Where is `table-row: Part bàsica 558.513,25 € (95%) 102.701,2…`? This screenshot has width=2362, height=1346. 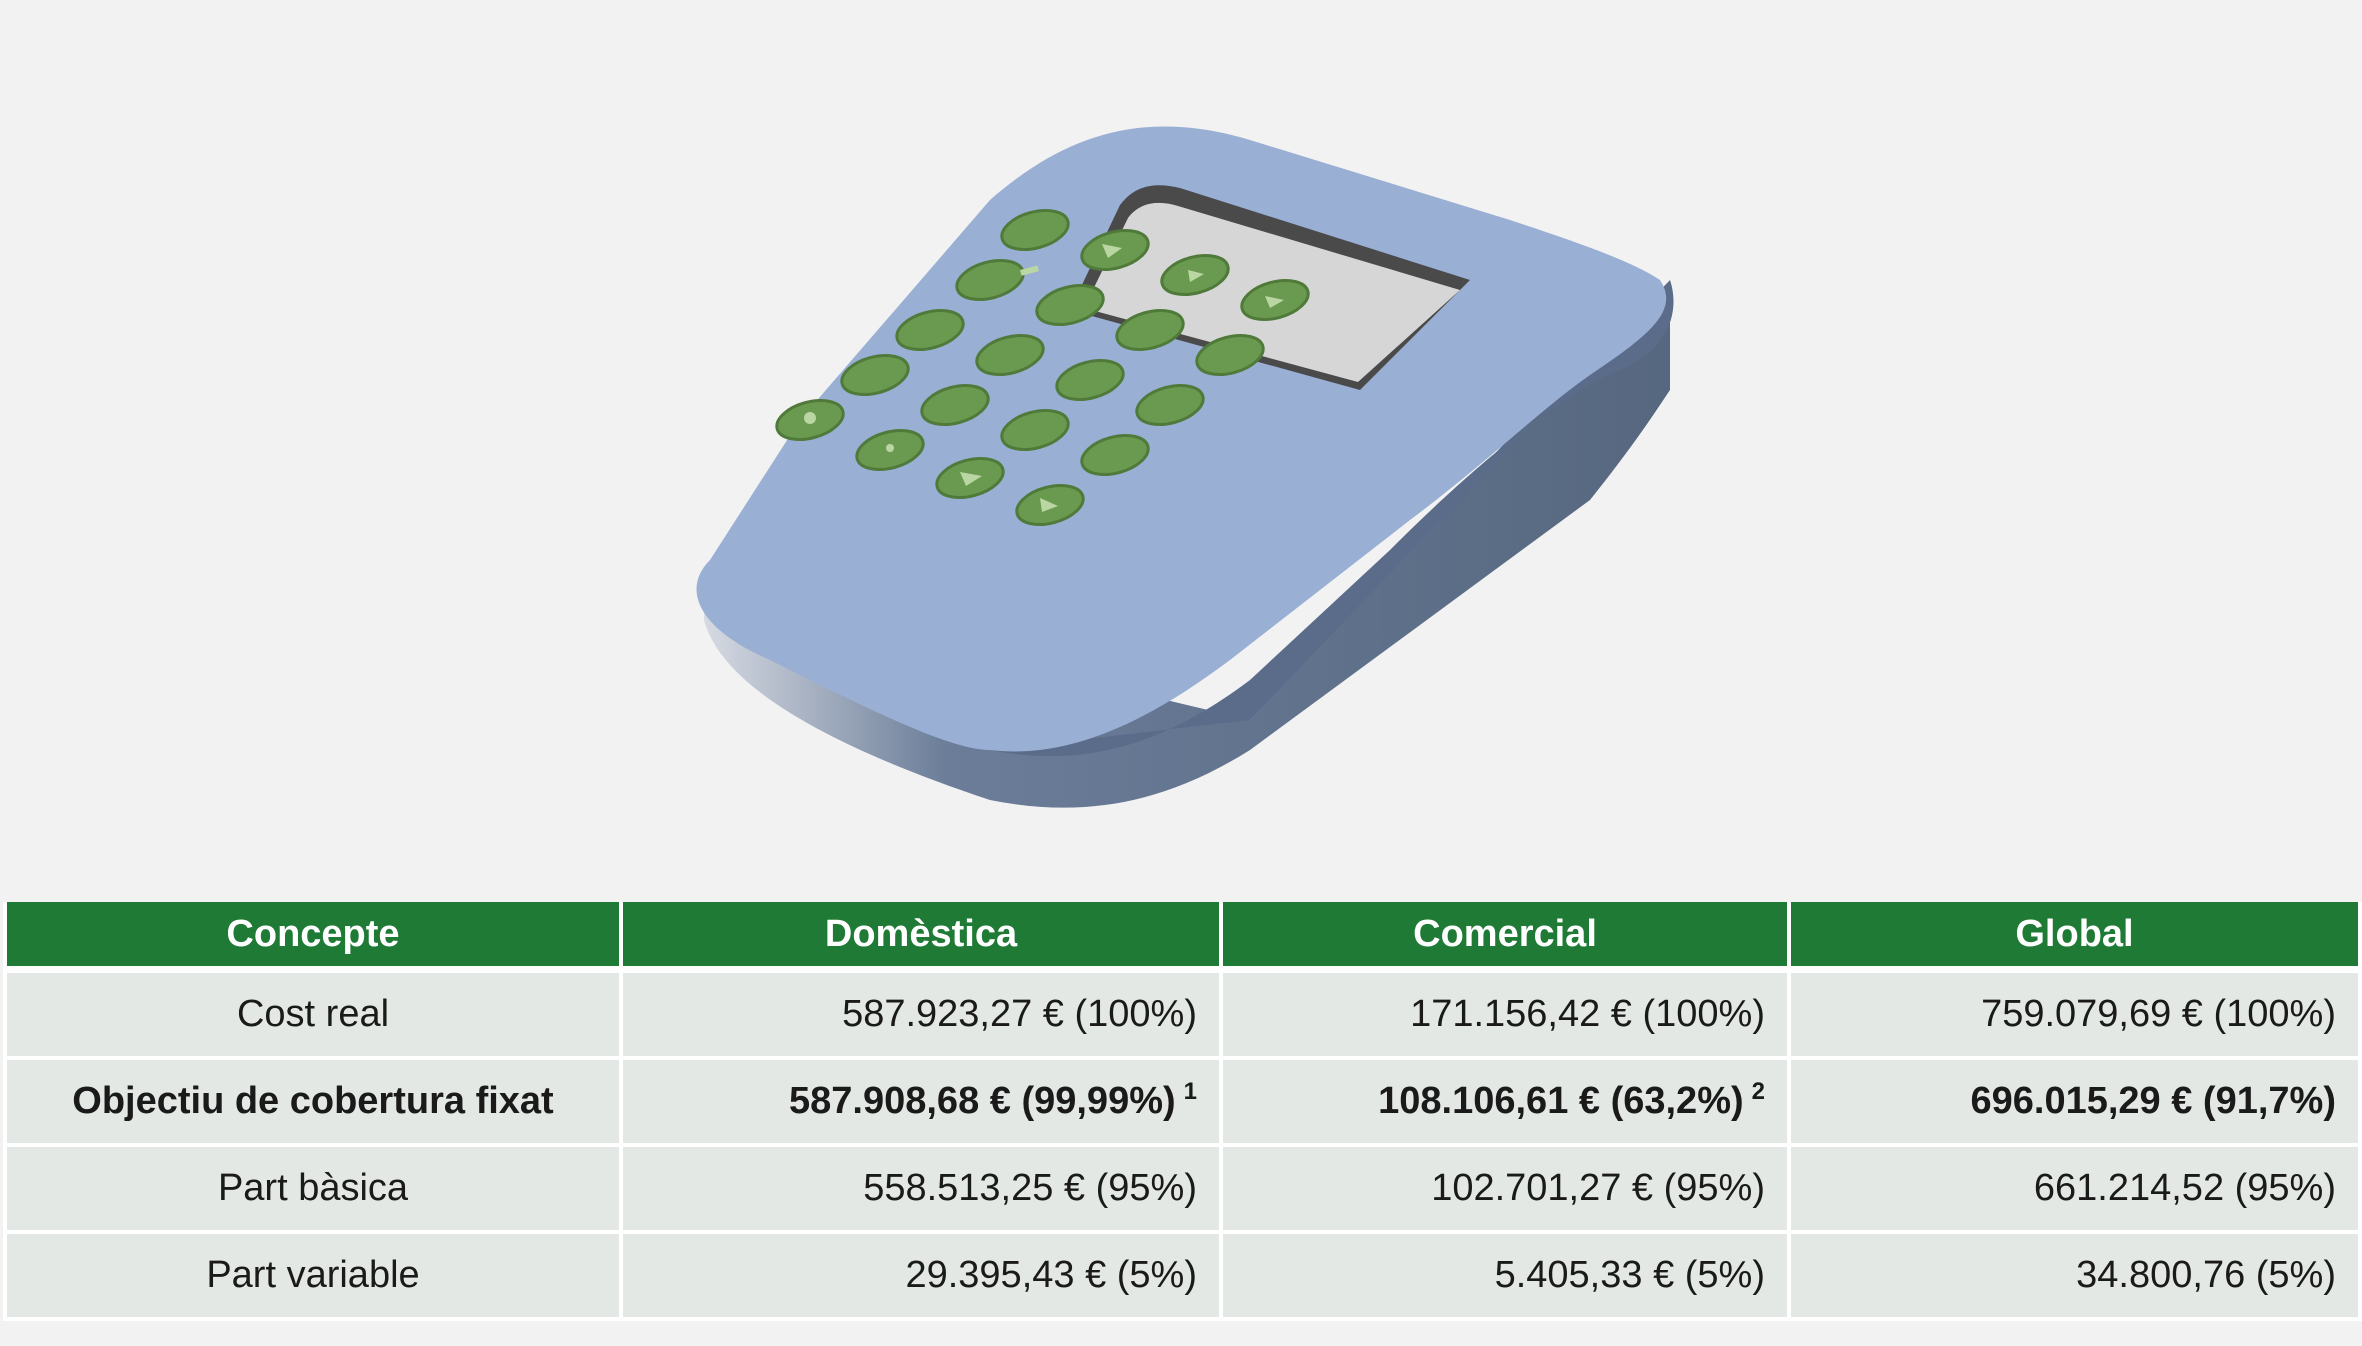
table-row: Part bàsica 558.513,25 € (95%) 102.701,2… is located at coordinates (1182, 1188).